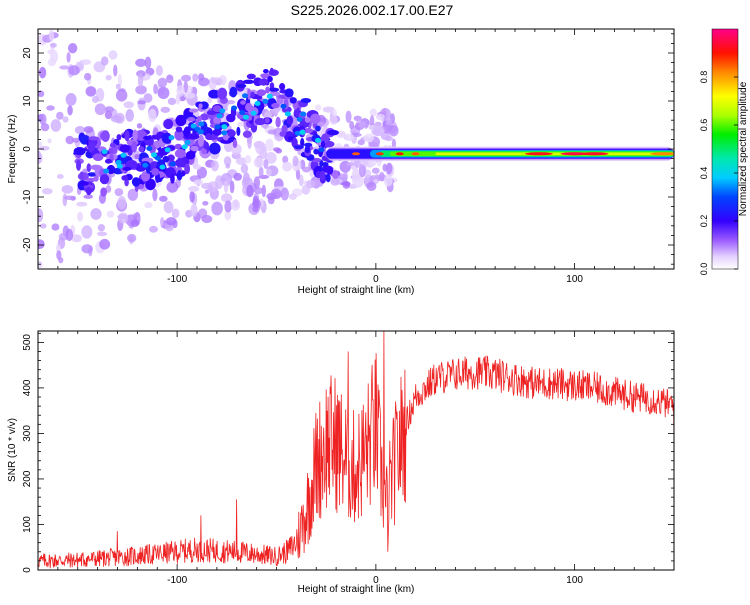 This screenshot has width=750, height=605. Describe the element at coordinates (376, 580) in the screenshot. I see `x-tick-label: 0` at that location.